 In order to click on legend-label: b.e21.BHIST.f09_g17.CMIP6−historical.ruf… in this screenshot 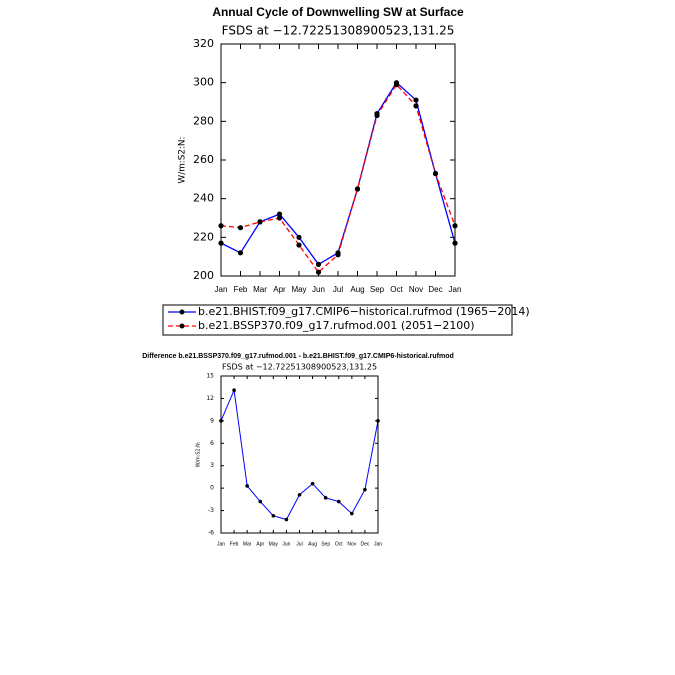, I will do `click(364, 311)`.